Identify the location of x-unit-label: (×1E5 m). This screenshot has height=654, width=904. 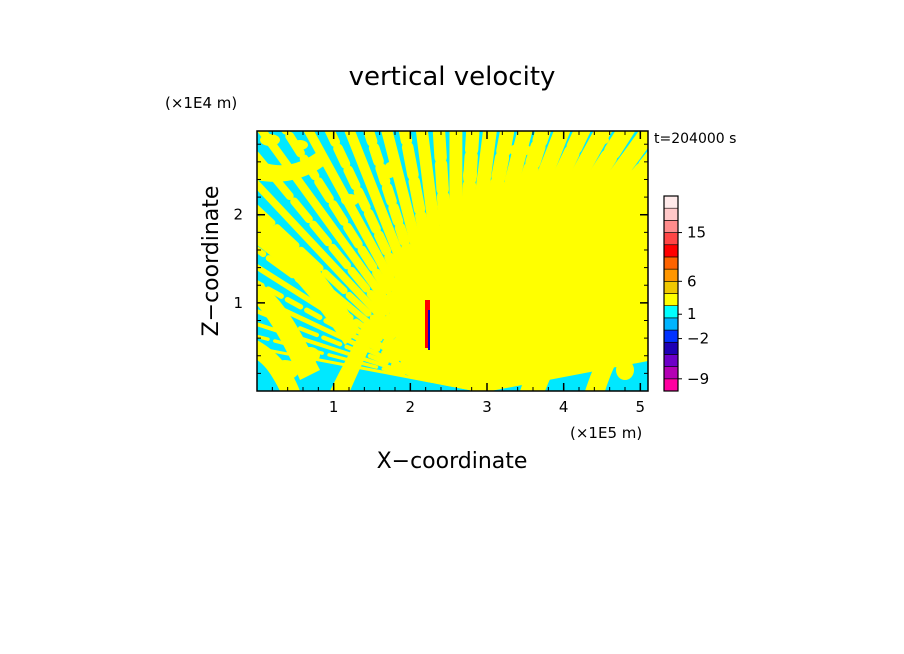
(606, 433).